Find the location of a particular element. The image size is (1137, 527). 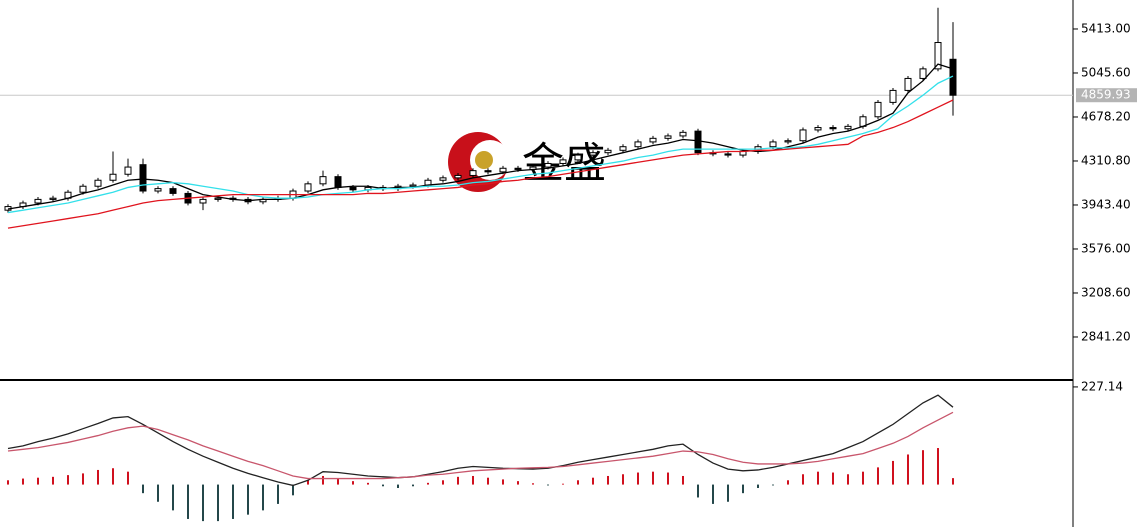

y-tick-label: 5045.60 is located at coordinates (1106, 72).